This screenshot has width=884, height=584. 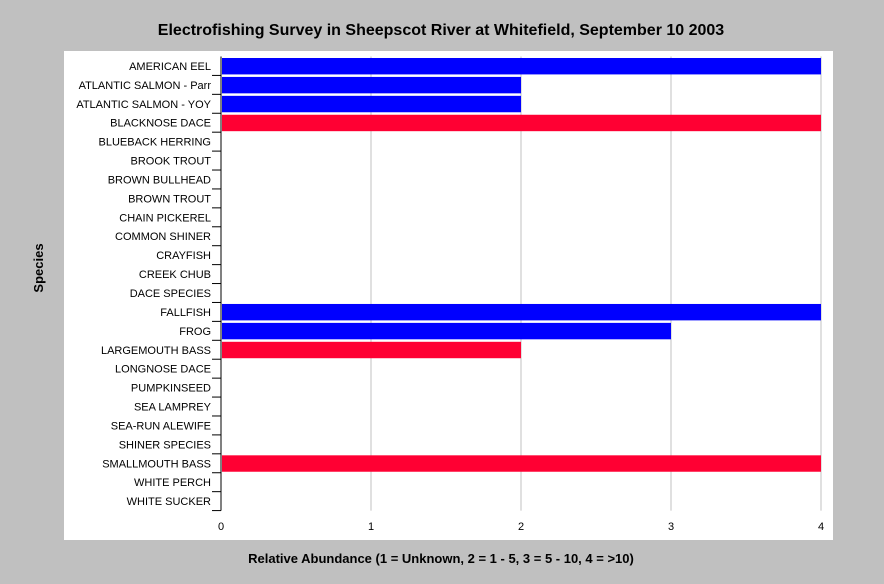 I want to click on x-tick-label: 3, so click(x=671, y=527).